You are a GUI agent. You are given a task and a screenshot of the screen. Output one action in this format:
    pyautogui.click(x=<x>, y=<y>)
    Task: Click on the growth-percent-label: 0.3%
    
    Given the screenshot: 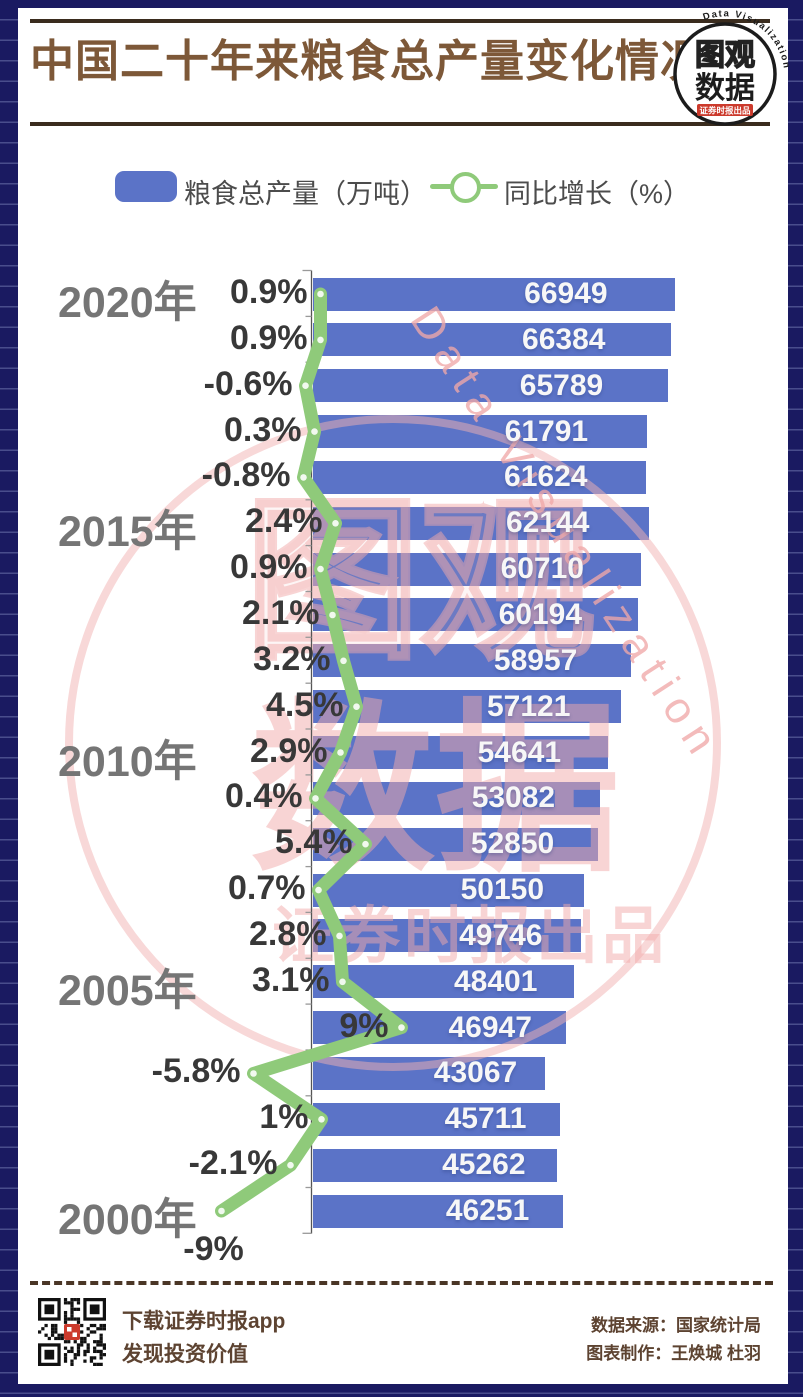 What is the action you would take?
    pyautogui.click(x=263, y=429)
    